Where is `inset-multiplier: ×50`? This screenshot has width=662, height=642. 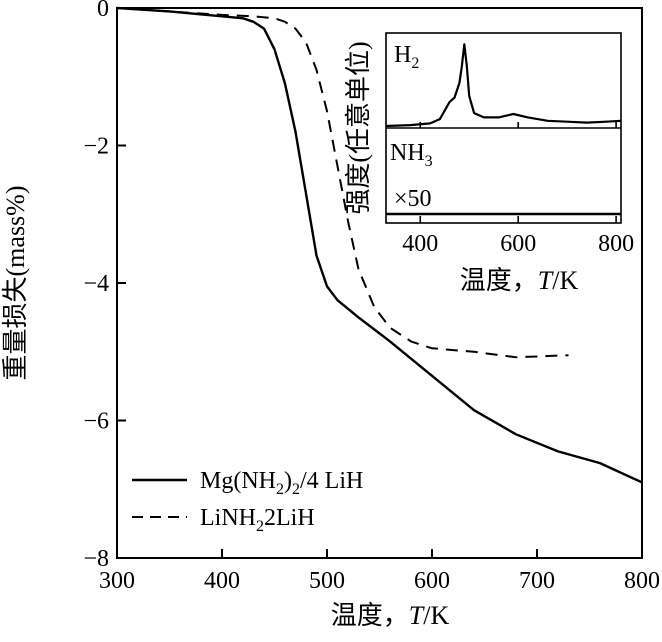
inset-multiplier: ×50 is located at coordinates (413, 199).